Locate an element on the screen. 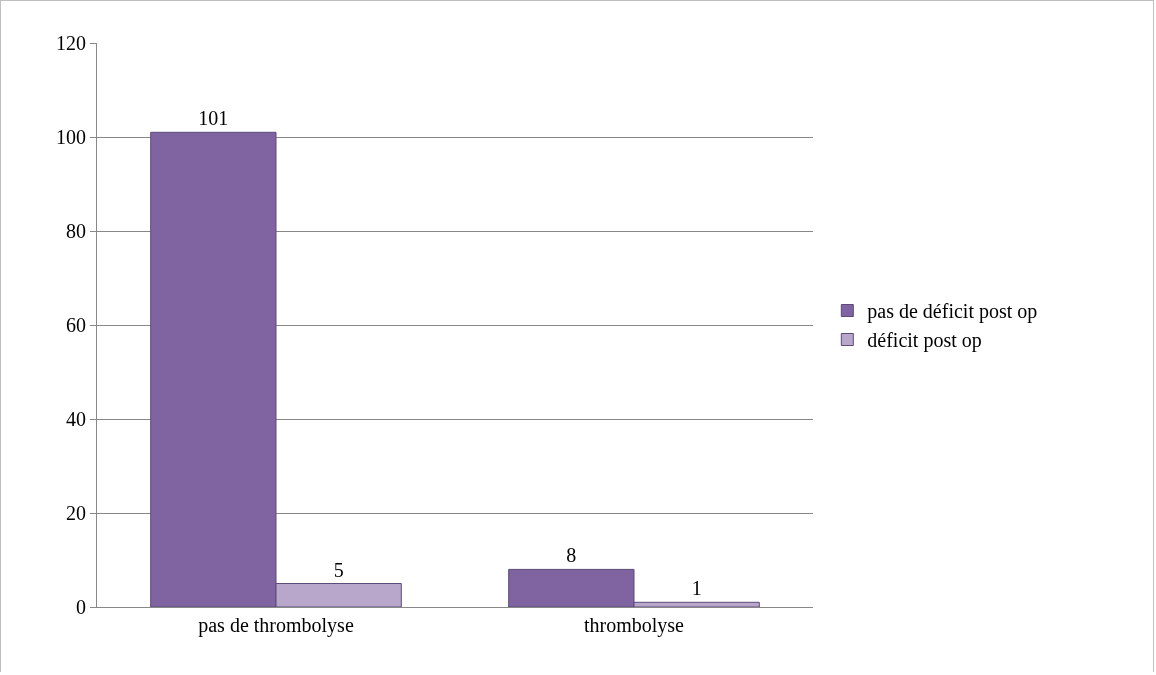 The width and height of the screenshot is (1156, 675). legend-label: déficit post op is located at coordinates (924, 341).